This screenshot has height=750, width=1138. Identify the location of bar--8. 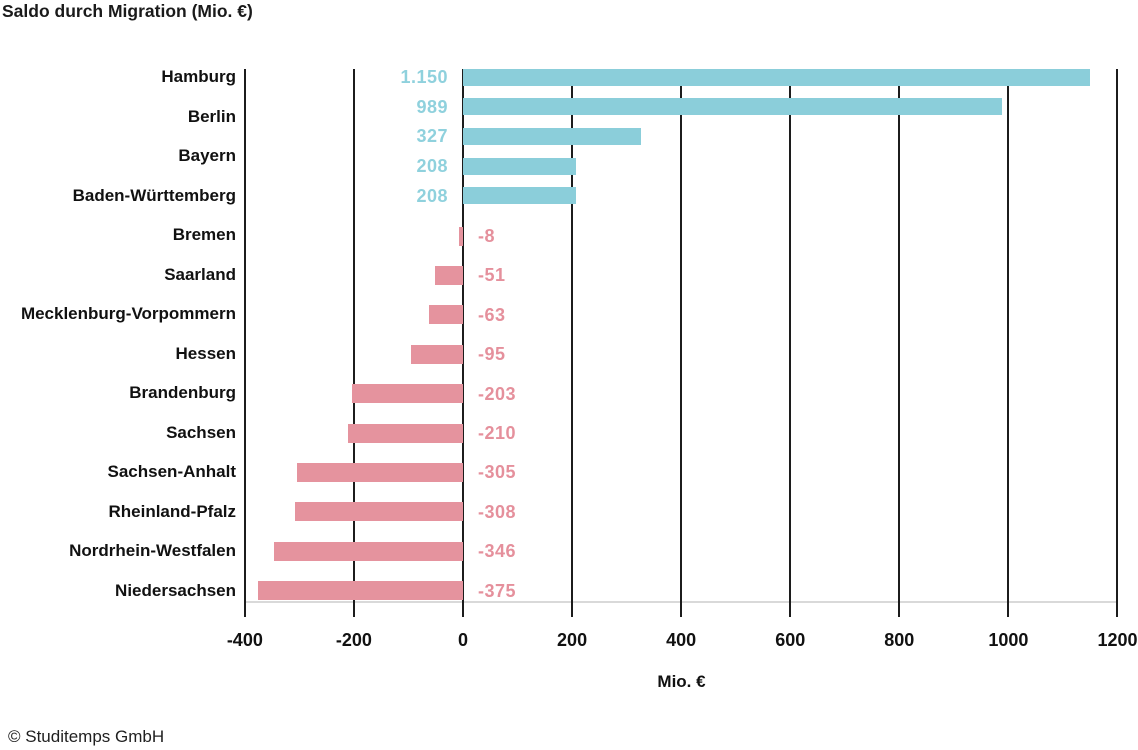
(460, 236).